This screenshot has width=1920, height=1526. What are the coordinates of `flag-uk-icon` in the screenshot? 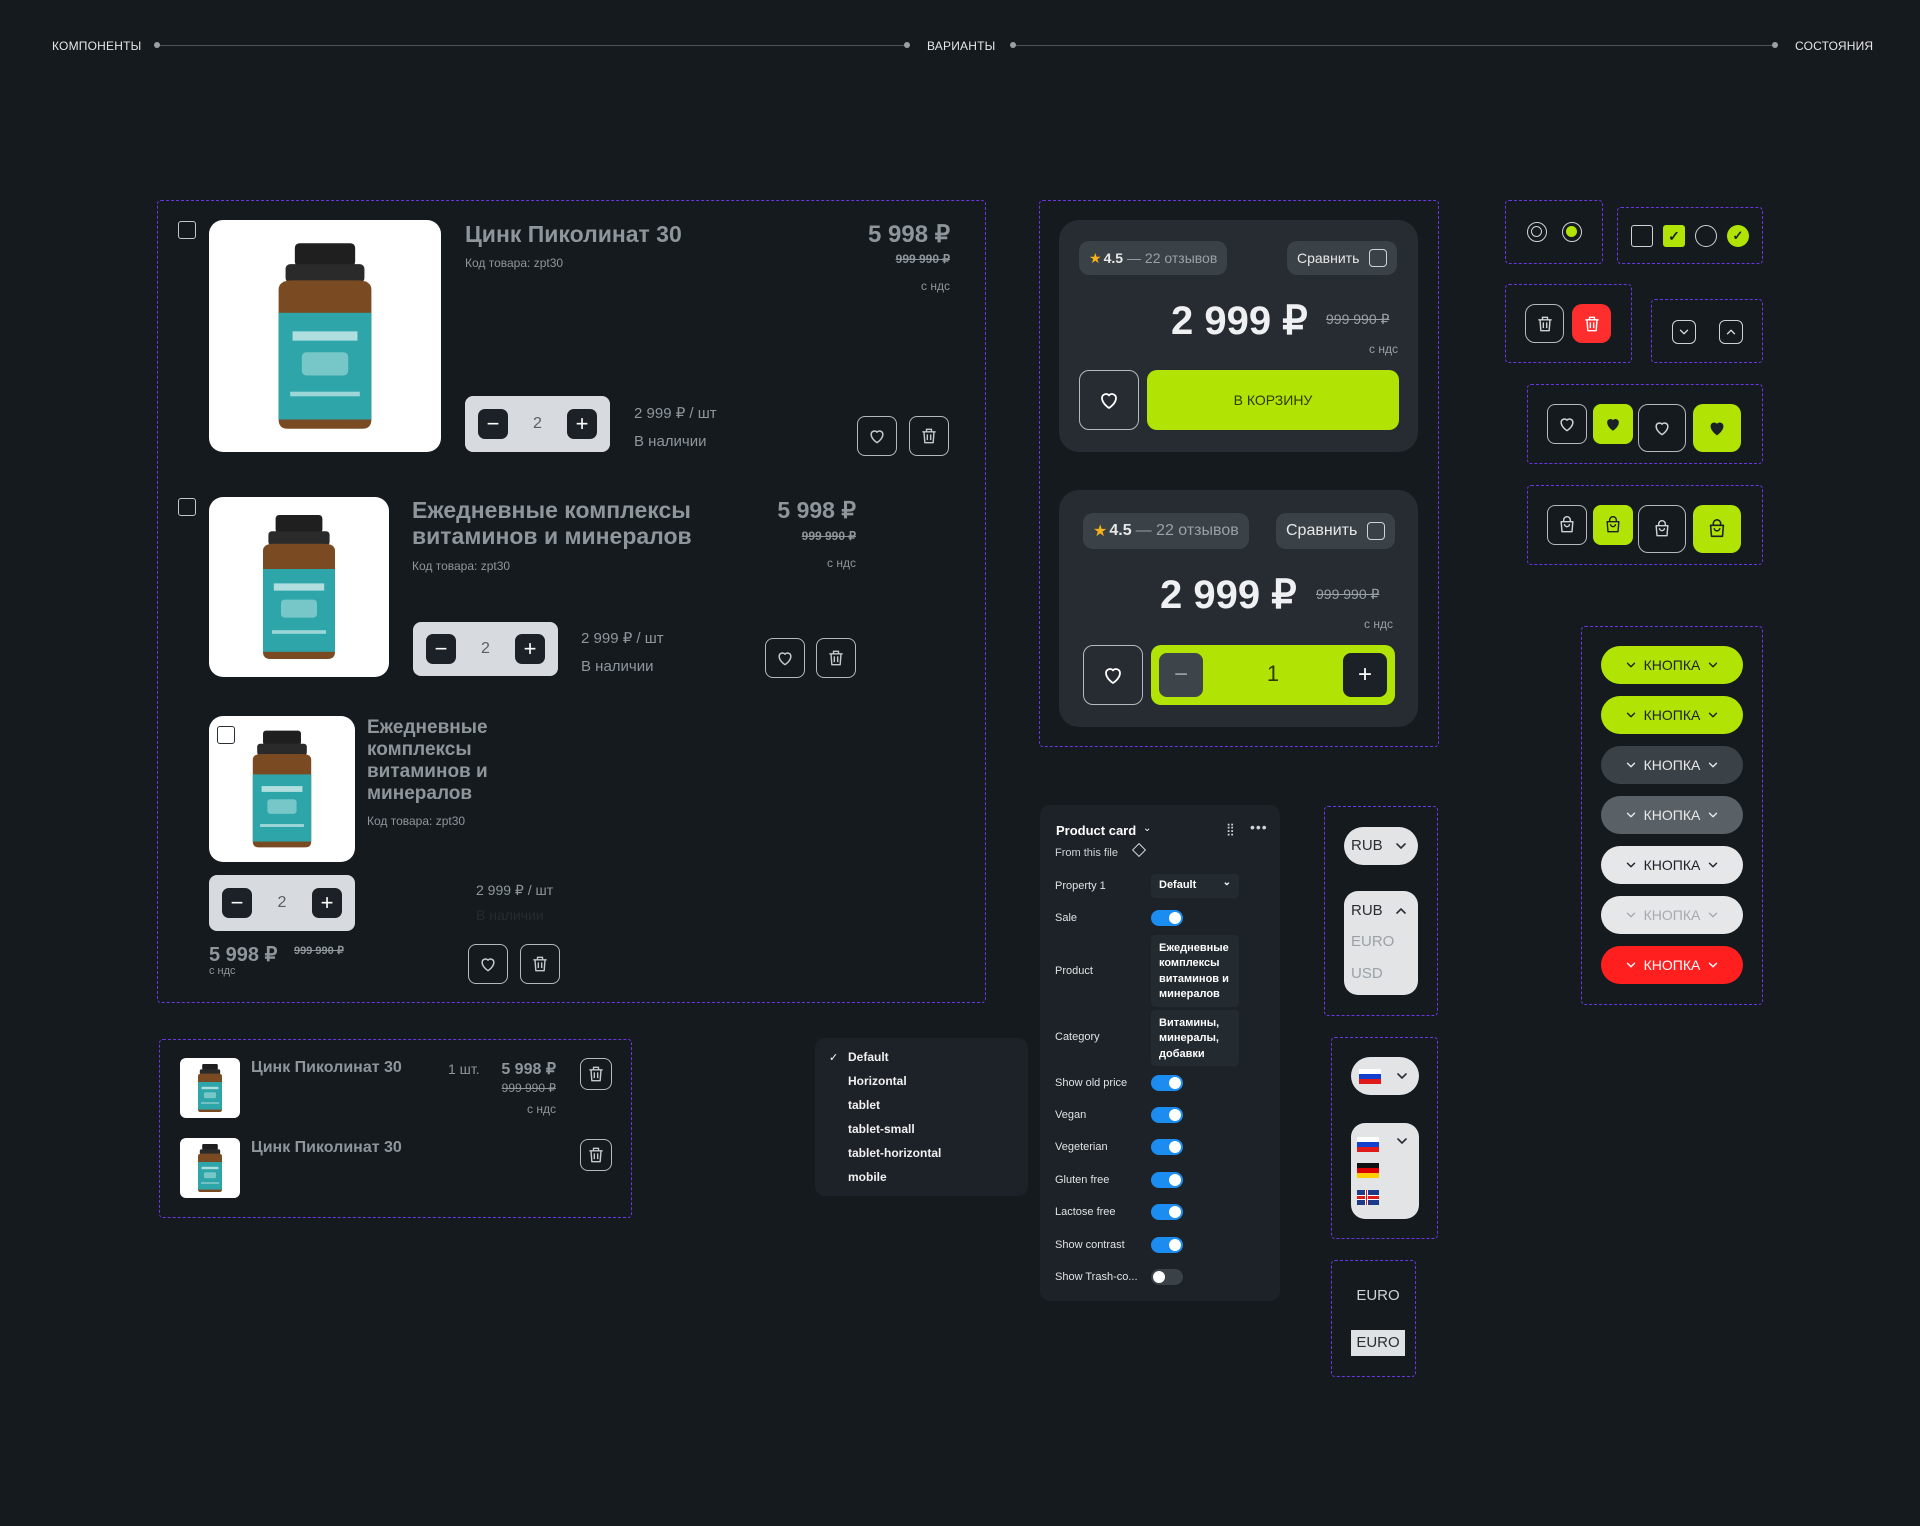 It's located at (1368, 1197).